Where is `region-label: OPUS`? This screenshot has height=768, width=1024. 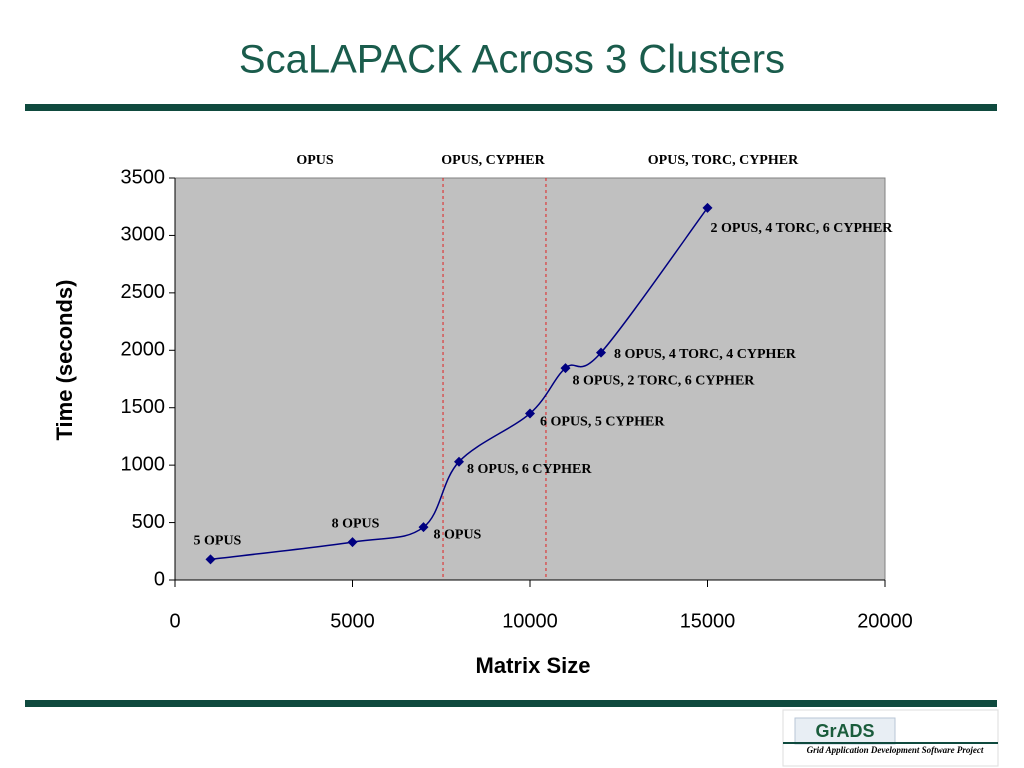
region-label: OPUS is located at coordinates (315, 160).